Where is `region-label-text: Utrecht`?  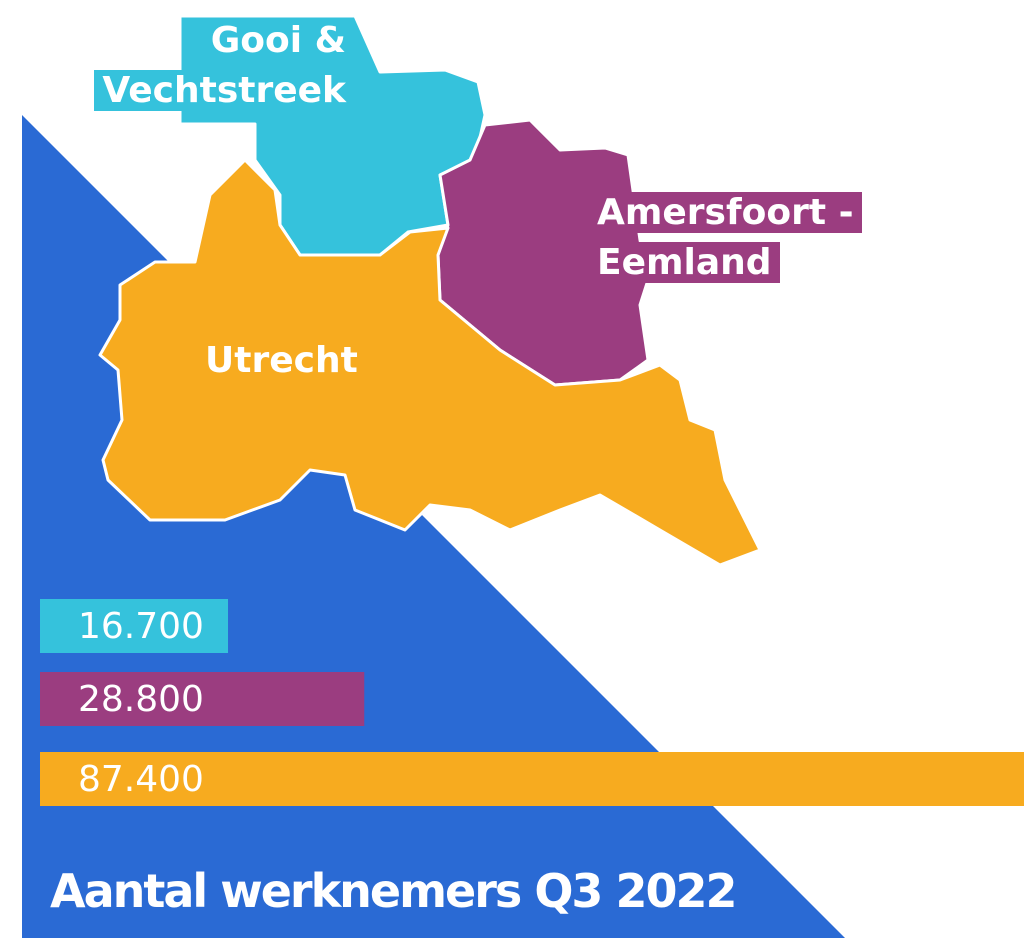
region-label-text: Utrecht is located at coordinates (281, 360).